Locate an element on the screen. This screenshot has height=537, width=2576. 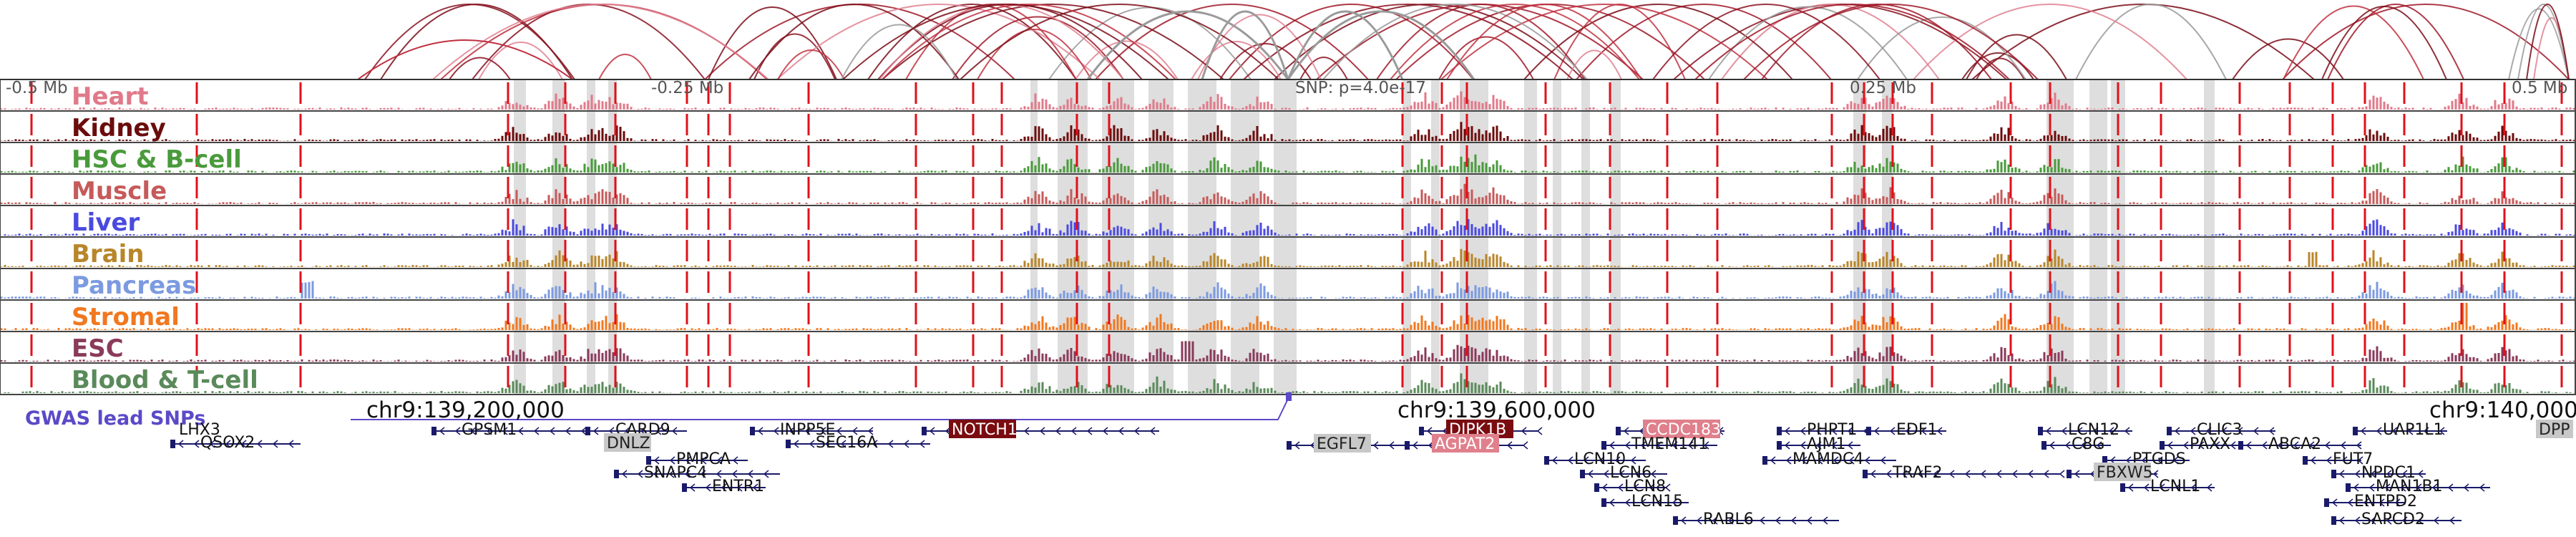
gene-label: DPP is located at coordinates (2554, 430).